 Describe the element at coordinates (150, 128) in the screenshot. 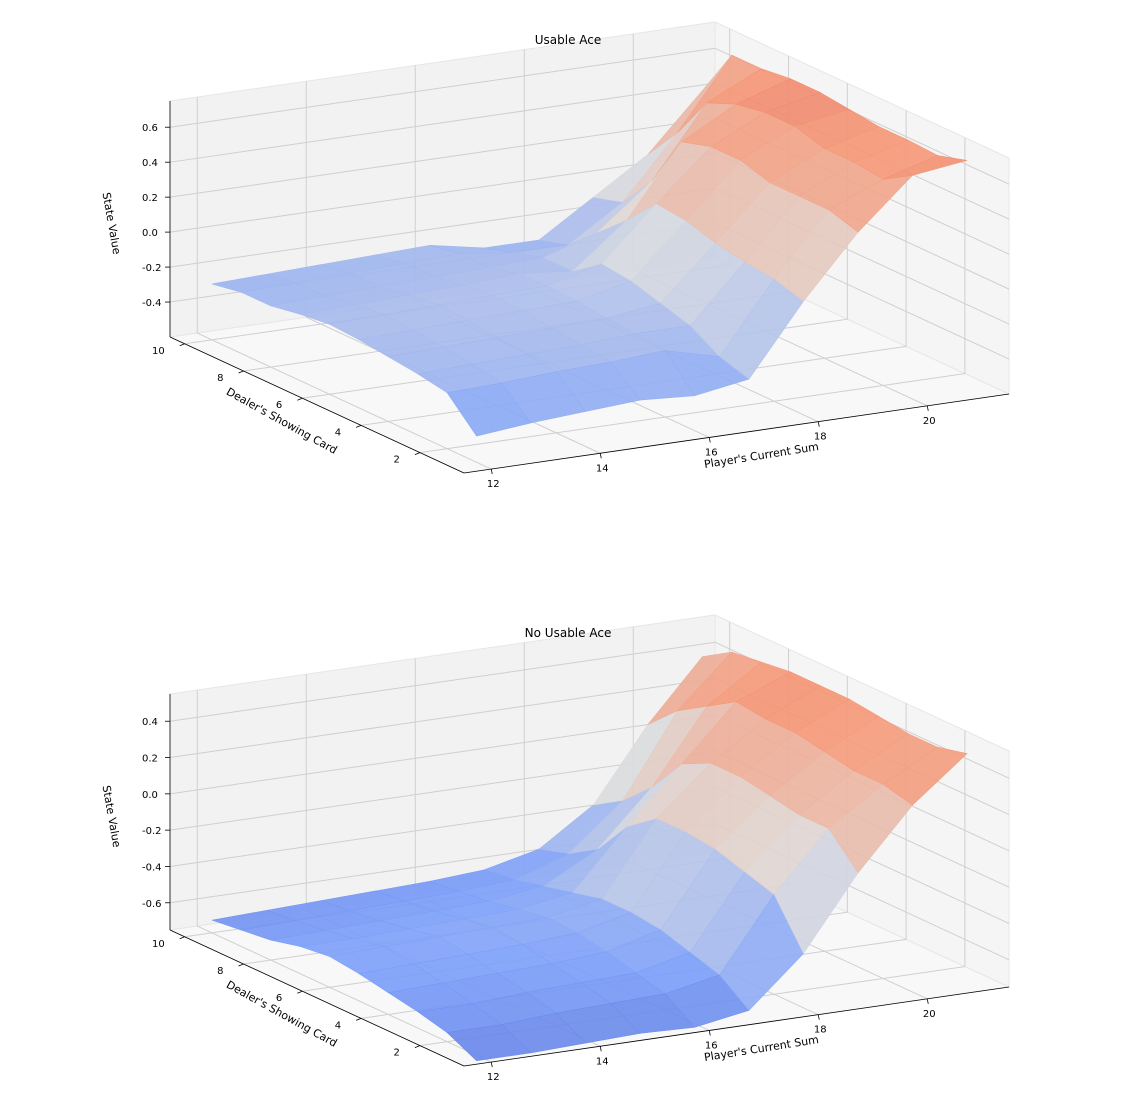

I see `z-tick-label: 0.6` at that location.